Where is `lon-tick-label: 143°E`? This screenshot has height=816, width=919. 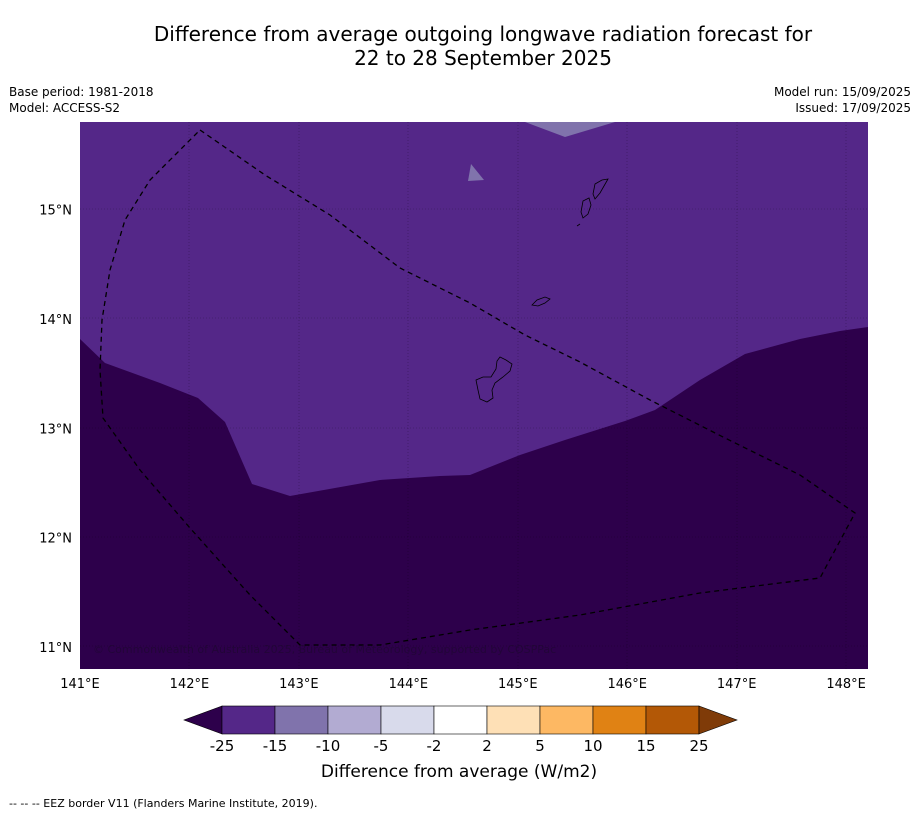 lon-tick-label: 143°E is located at coordinates (299, 684).